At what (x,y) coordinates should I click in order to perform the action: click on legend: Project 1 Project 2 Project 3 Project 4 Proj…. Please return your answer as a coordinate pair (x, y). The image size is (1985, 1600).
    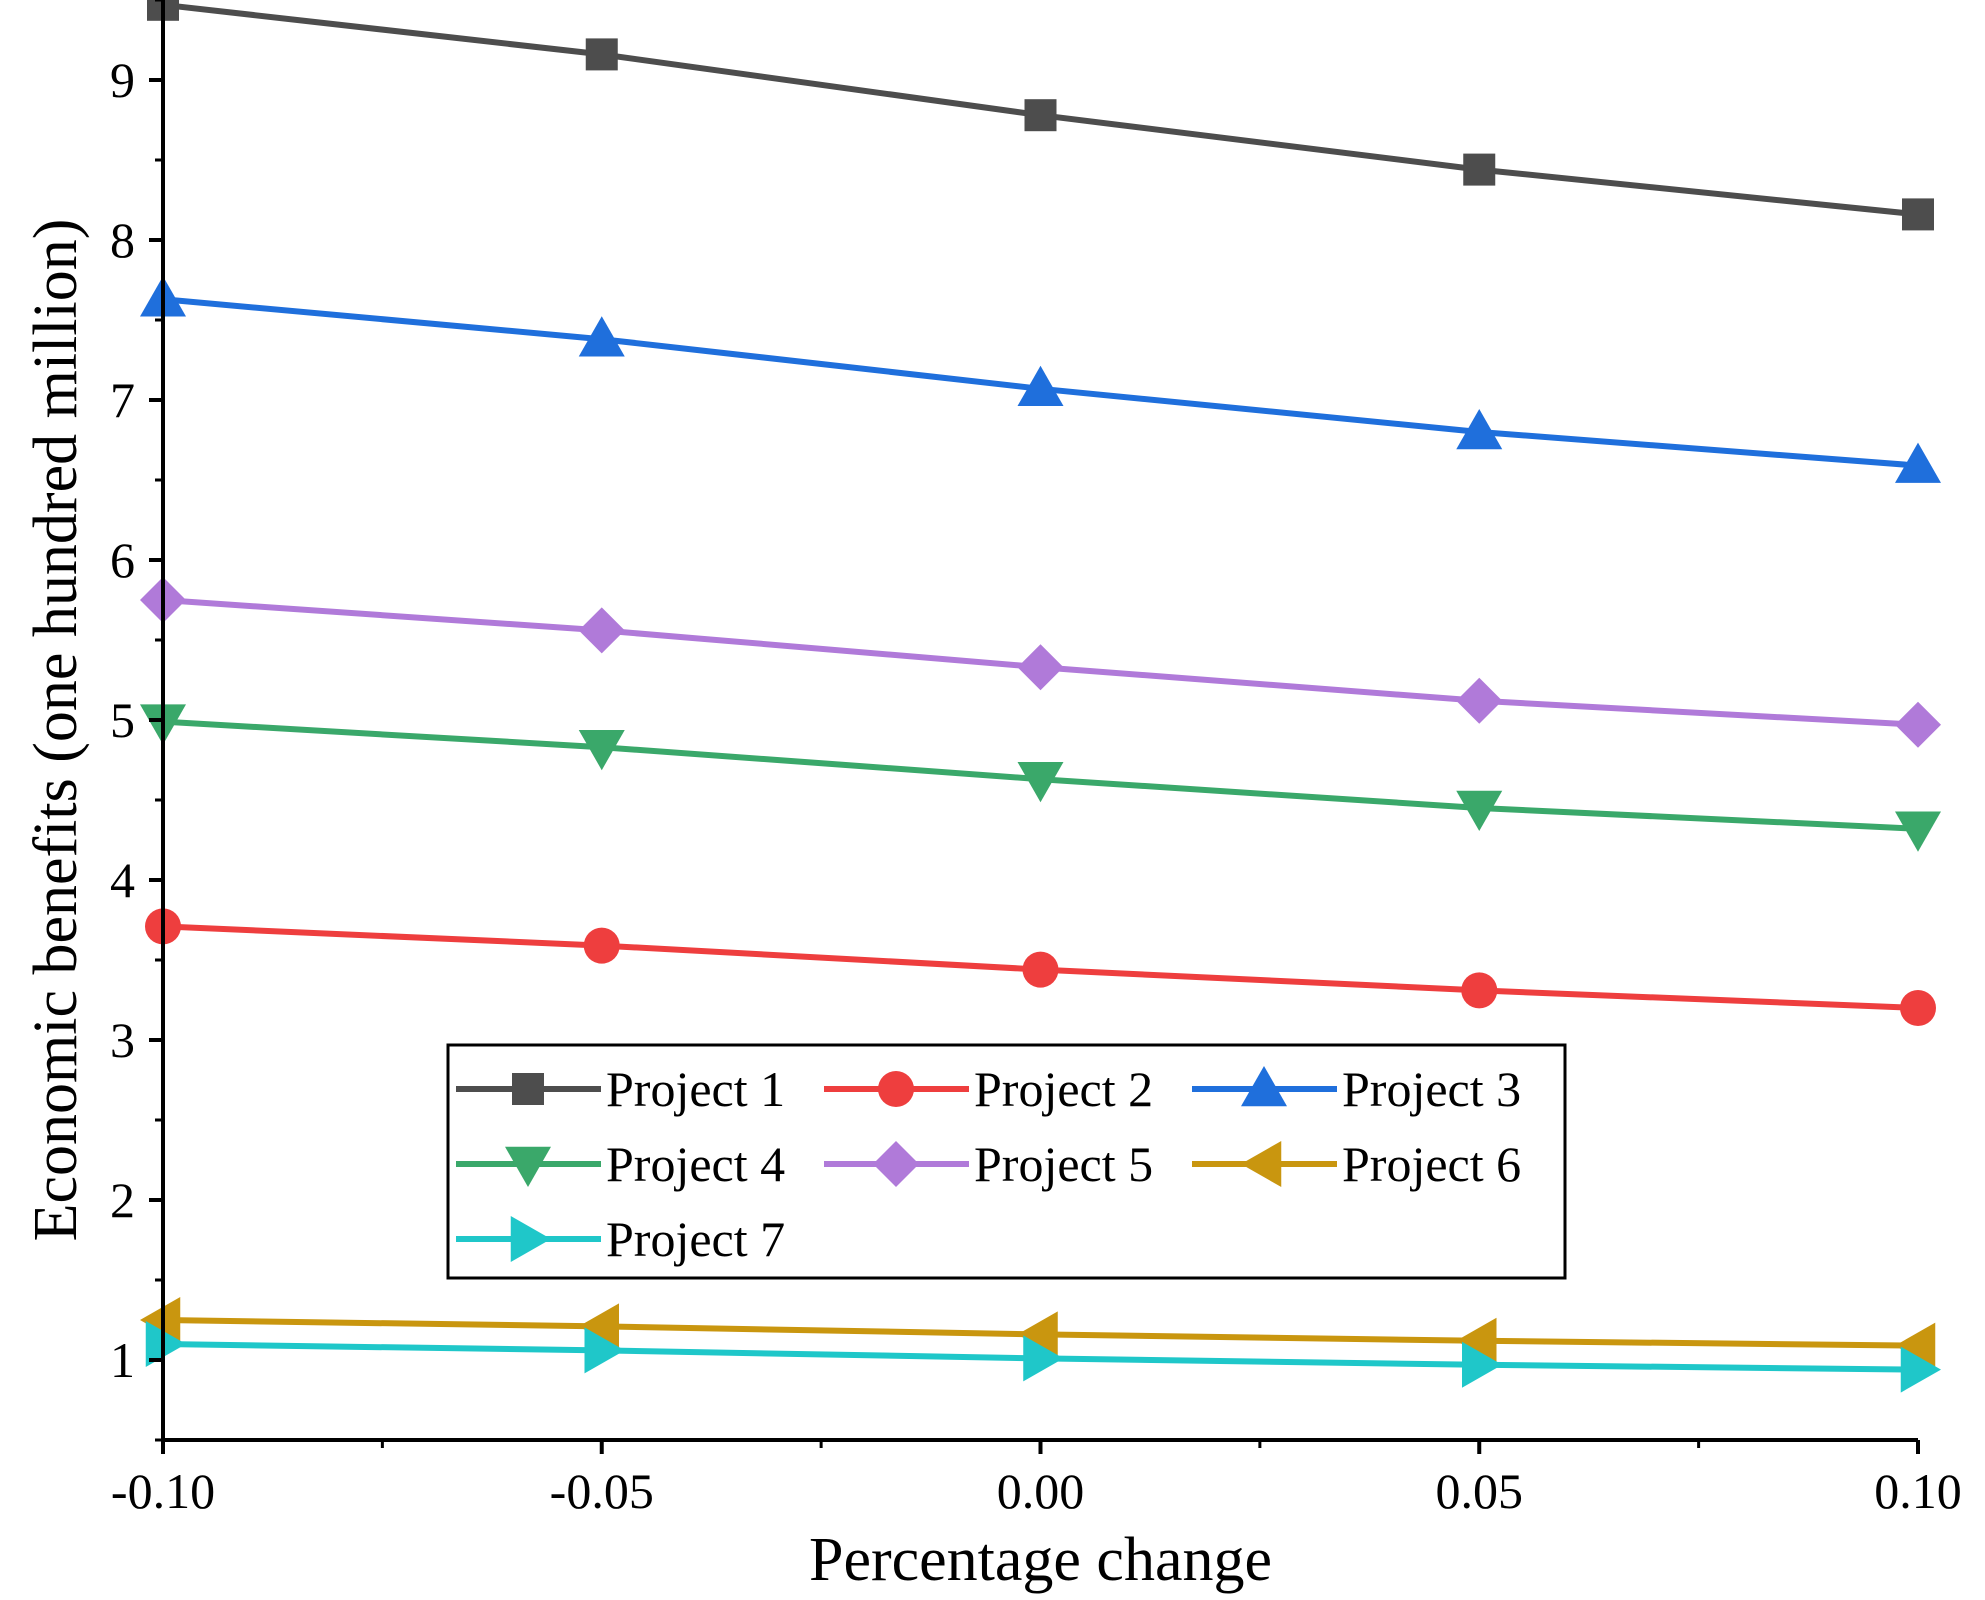
    Looking at the image, I should click on (1006, 1161).